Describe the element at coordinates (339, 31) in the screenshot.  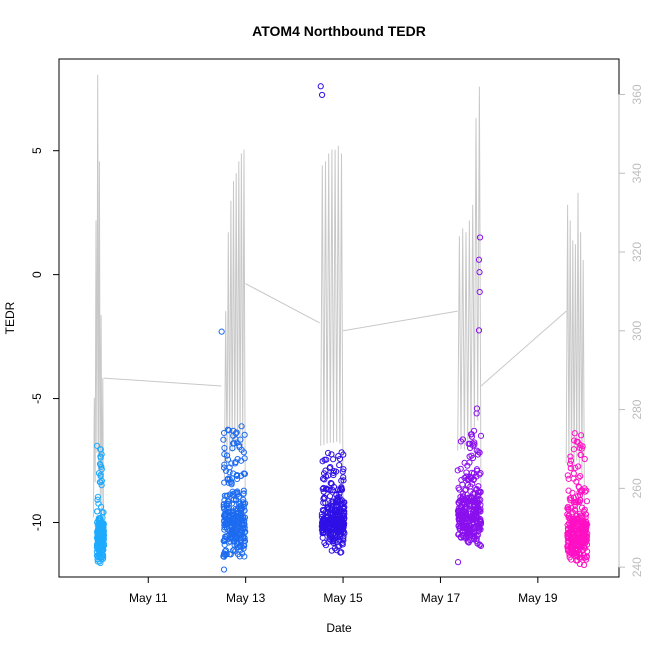
I see `chart-title: ATOM4 Northbound TEDR` at that location.